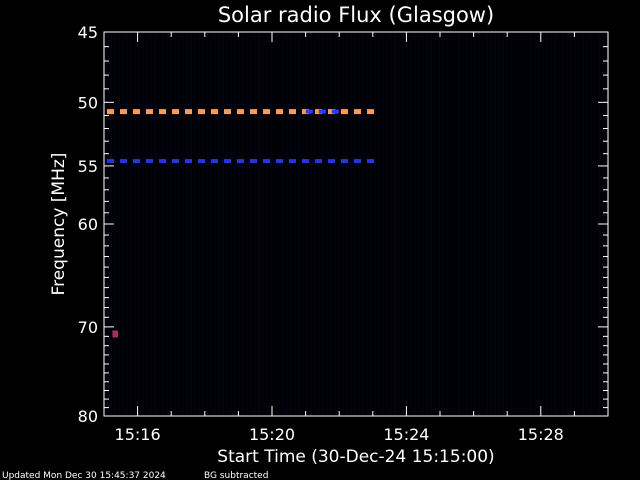 The image size is (640, 480). What do you see at coordinates (88, 166) in the screenshot?
I see `y-tick-label: 55` at bounding box center [88, 166].